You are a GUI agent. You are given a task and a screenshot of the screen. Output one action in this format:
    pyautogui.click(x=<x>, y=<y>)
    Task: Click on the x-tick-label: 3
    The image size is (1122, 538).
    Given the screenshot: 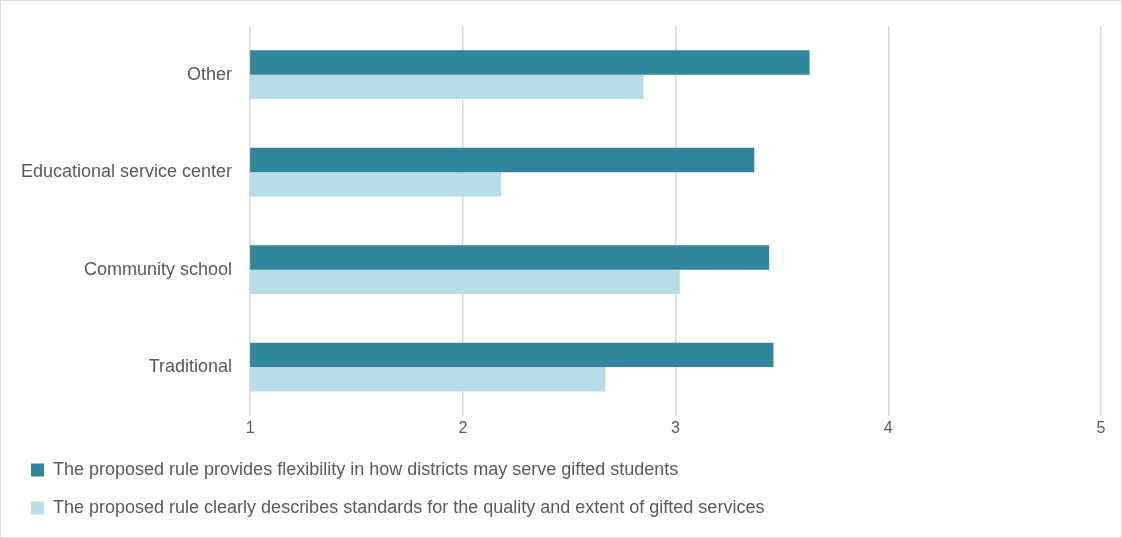 What is the action you would take?
    pyautogui.click(x=676, y=427)
    